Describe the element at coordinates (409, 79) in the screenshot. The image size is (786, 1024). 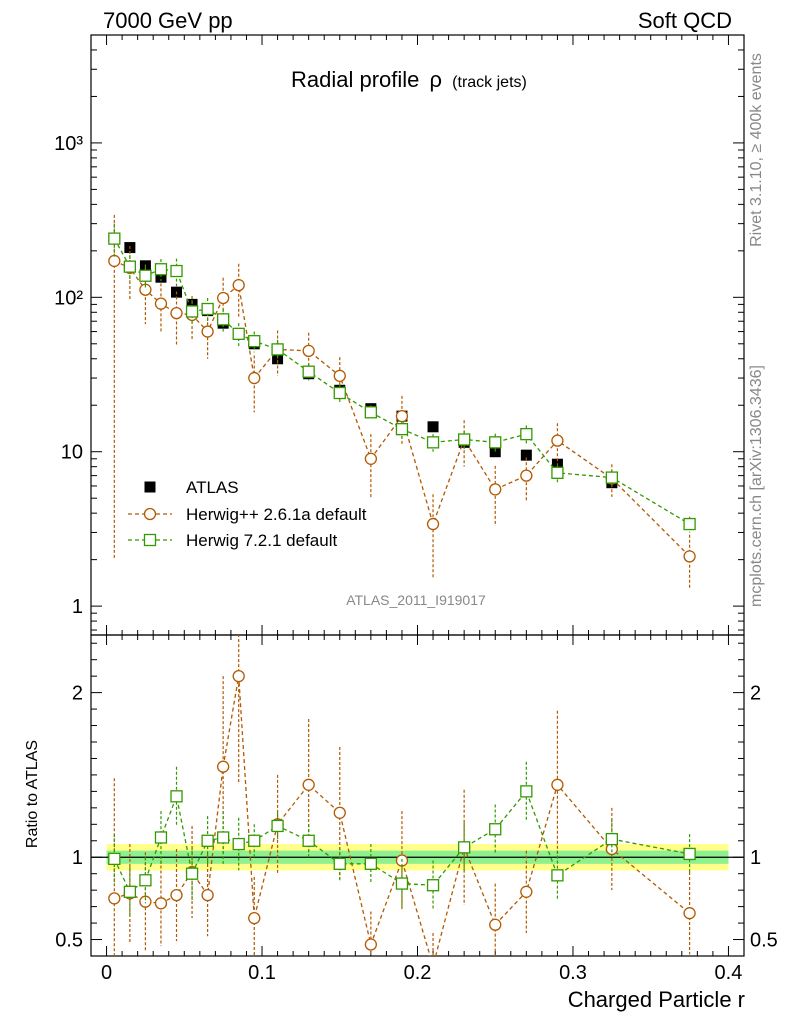
I see `chart-title: Radial profile ρ (track jets)` at that location.